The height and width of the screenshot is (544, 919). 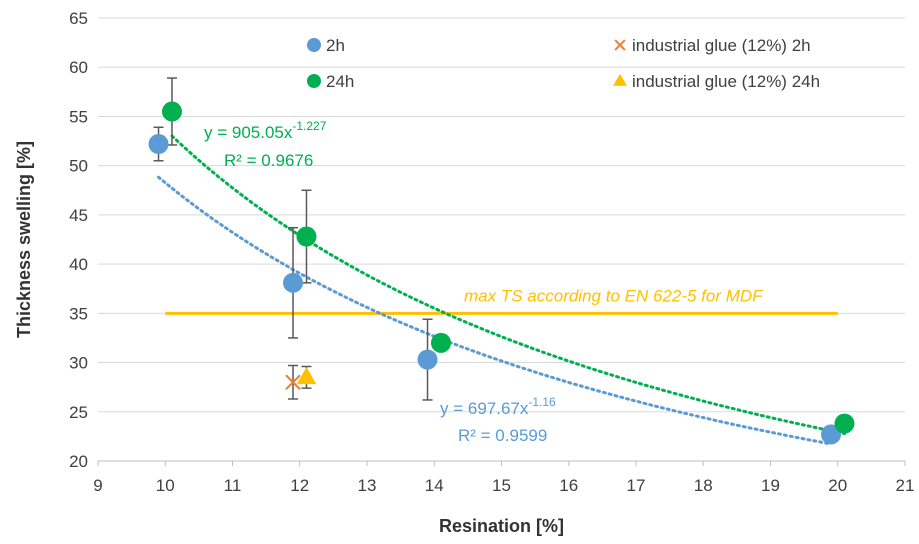 What do you see at coordinates (265, 130) in the screenshot?
I see `trendline-equation: y = 905.05x-1.227` at bounding box center [265, 130].